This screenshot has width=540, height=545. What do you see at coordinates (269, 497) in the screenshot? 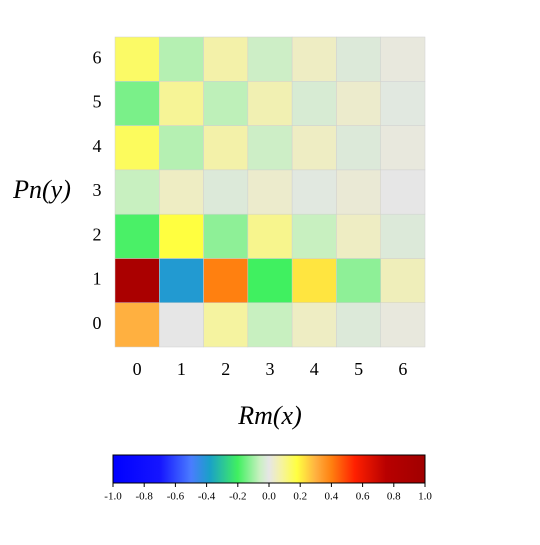
I see `colorbar-tick-label: 0.0` at bounding box center [269, 497].